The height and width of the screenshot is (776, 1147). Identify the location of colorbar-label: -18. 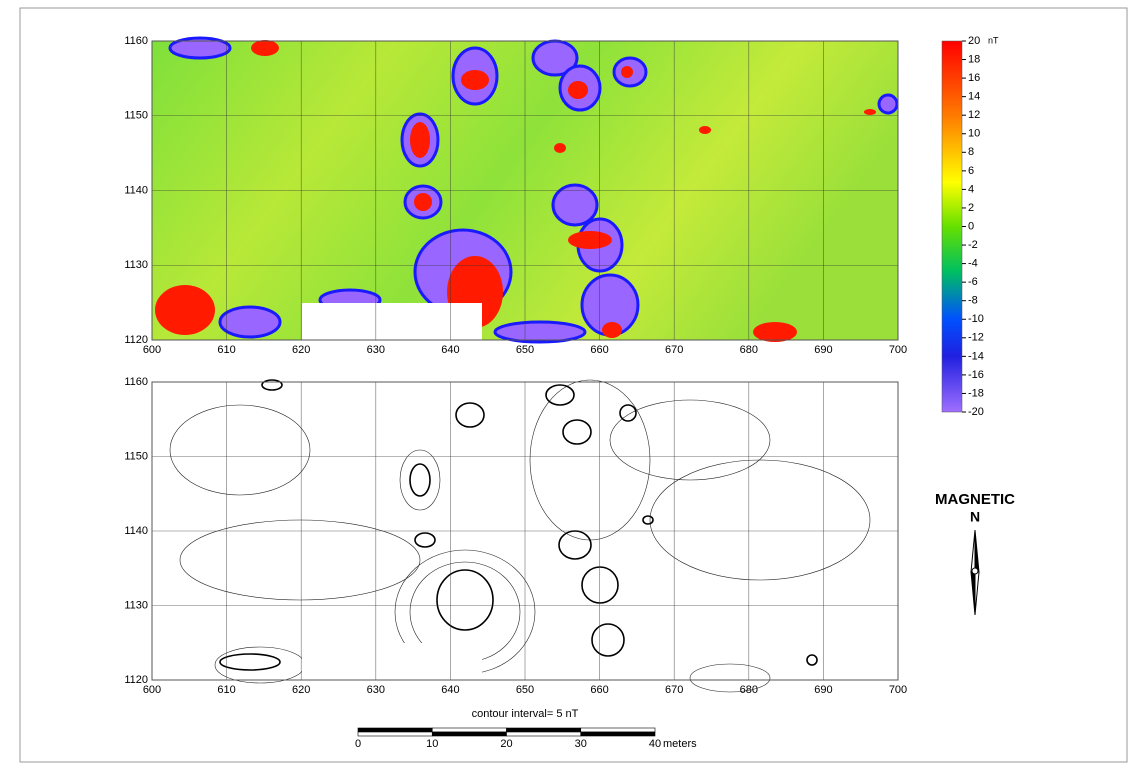
(976, 393).